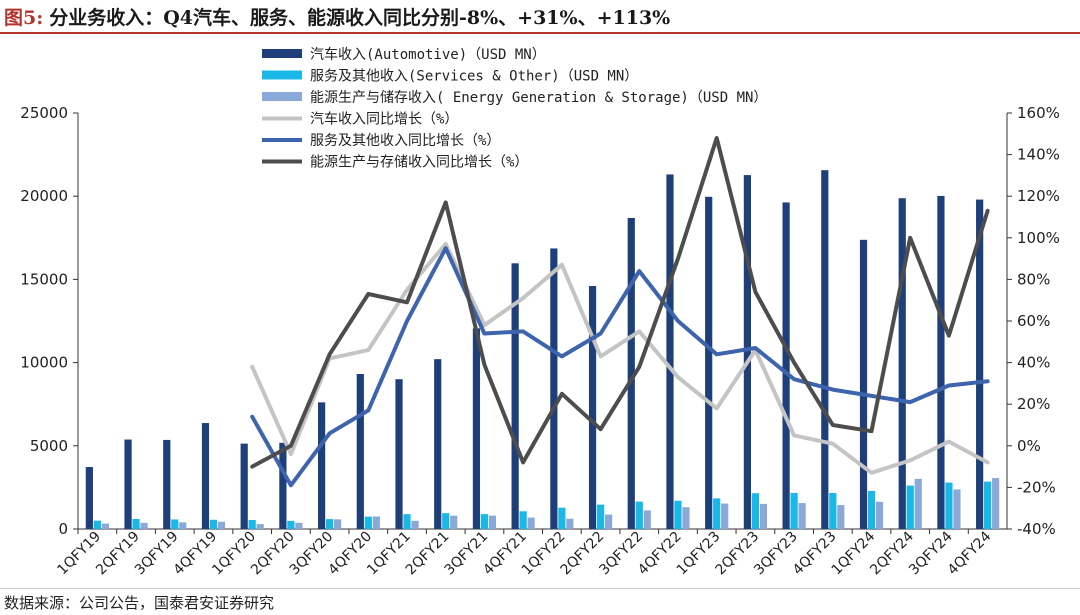 The height and width of the screenshot is (615, 1080). What do you see at coordinates (1029, 446) in the screenshot?
I see `y-right-tick-label: 0%` at bounding box center [1029, 446].